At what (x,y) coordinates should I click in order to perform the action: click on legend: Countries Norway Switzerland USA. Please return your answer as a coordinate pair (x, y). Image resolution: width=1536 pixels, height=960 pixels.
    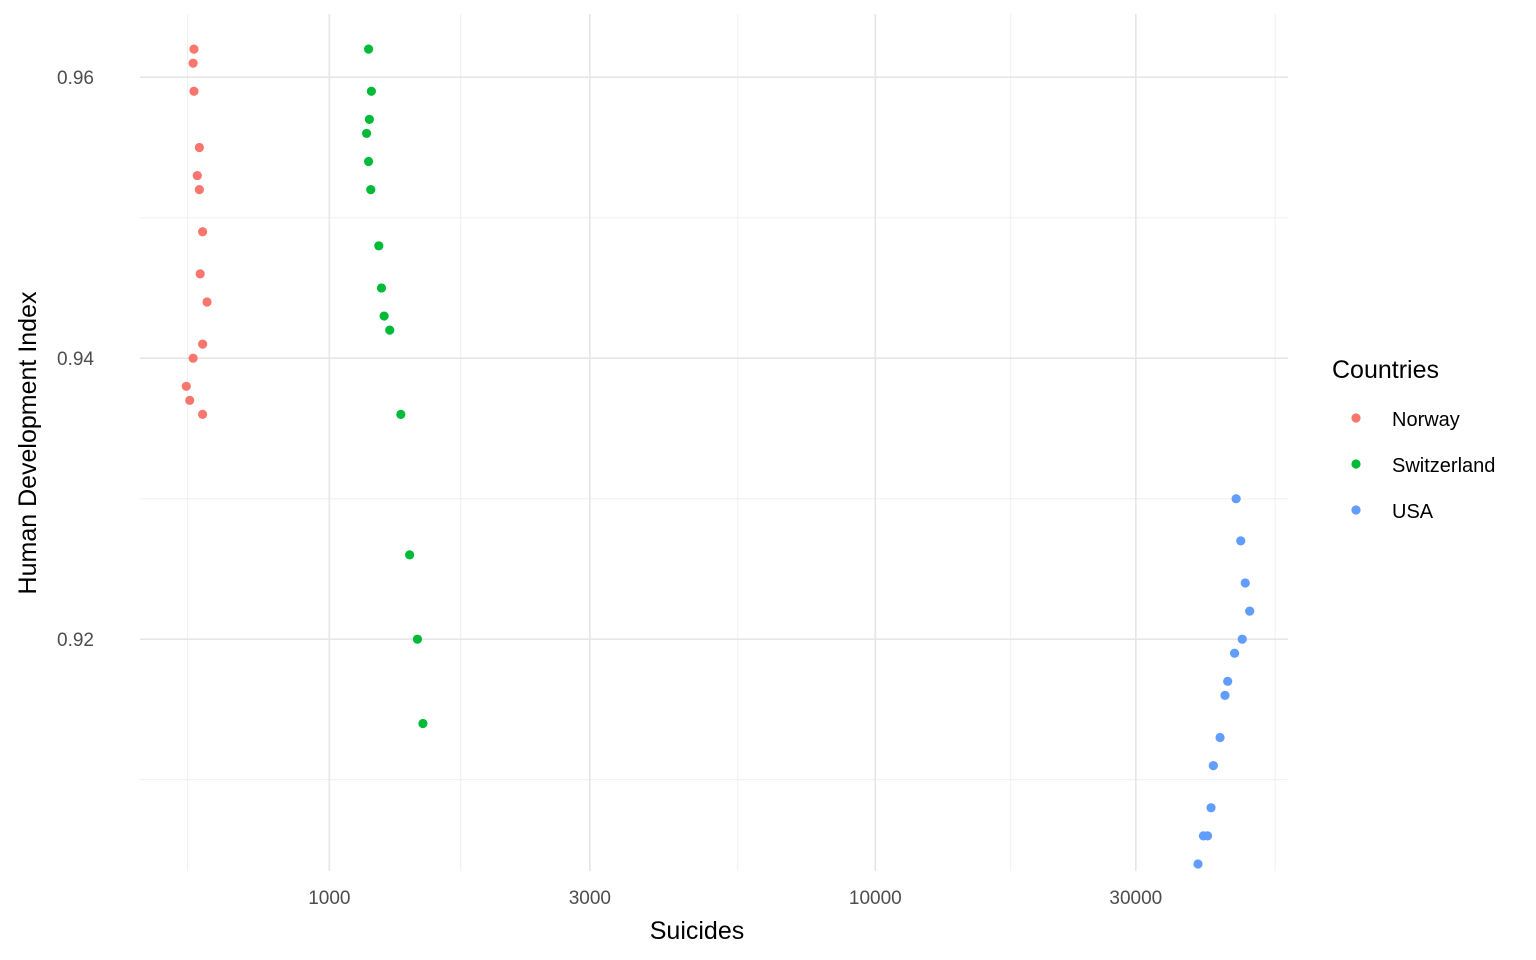
    Looking at the image, I should click on (1413, 439).